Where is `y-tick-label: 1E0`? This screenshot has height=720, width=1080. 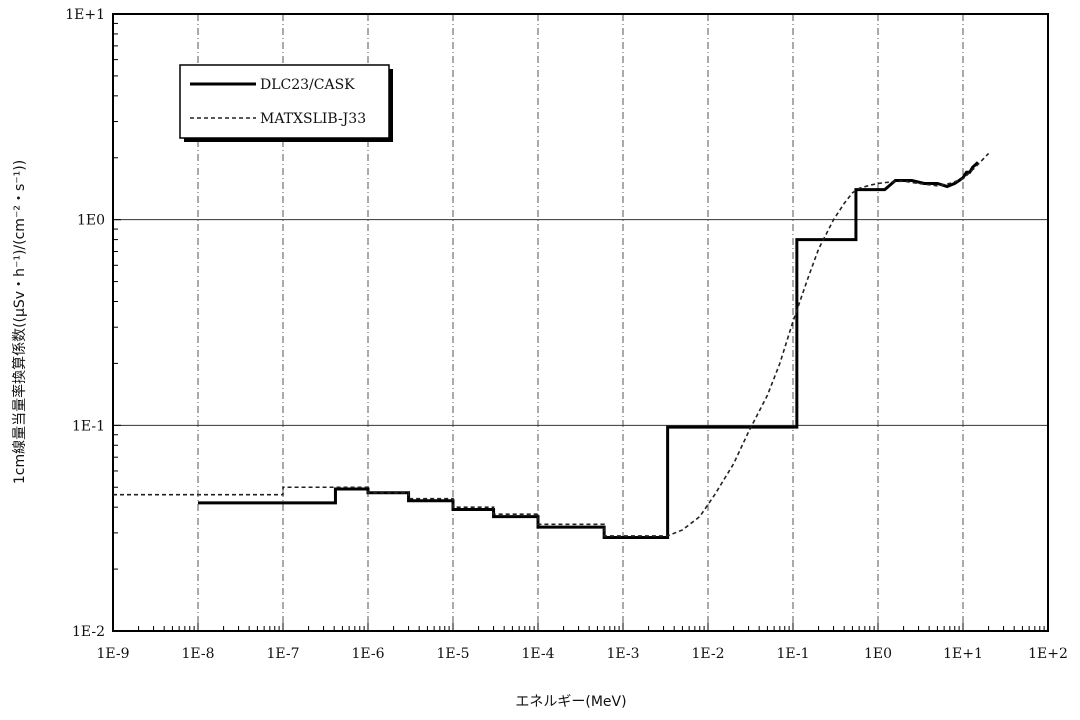
y-tick-label: 1E0 is located at coordinates (91, 221).